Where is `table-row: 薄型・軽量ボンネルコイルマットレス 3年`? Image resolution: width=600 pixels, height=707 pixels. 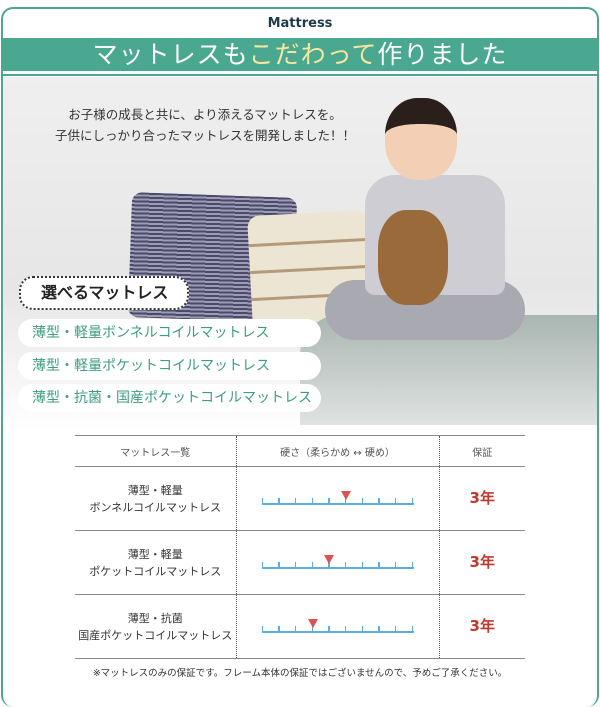
table-row: 薄型・軽量ボンネルコイルマットレス 3年 is located at coordinates (300, 498).